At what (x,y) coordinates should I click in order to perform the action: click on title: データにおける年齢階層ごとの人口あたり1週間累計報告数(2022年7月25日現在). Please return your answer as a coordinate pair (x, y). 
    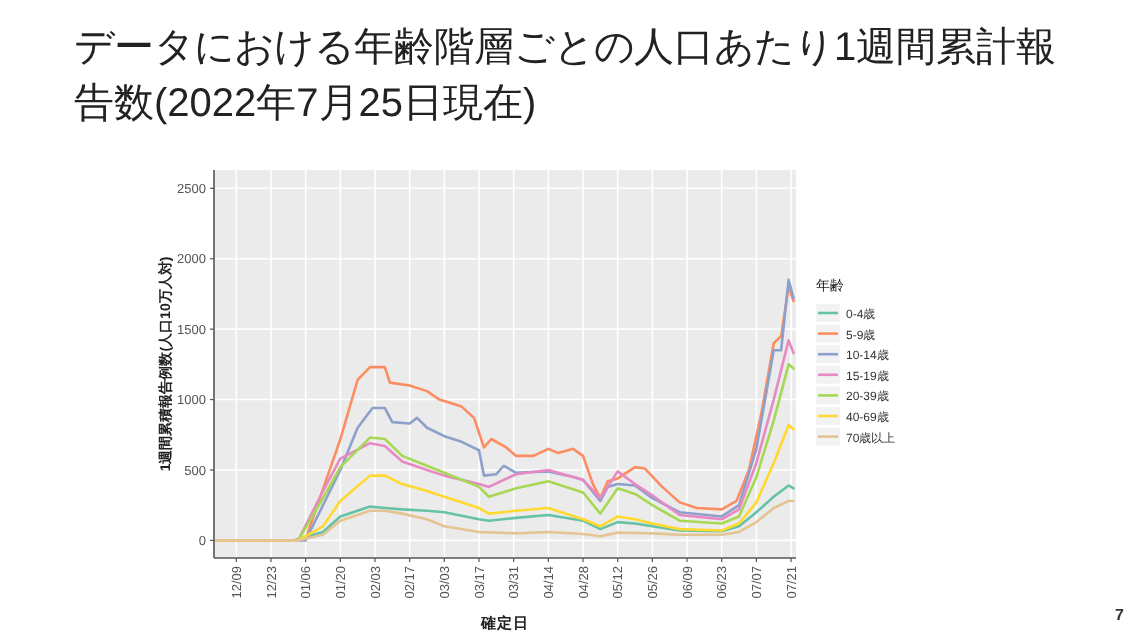
    Looking at the image, I should click on (565, 76).